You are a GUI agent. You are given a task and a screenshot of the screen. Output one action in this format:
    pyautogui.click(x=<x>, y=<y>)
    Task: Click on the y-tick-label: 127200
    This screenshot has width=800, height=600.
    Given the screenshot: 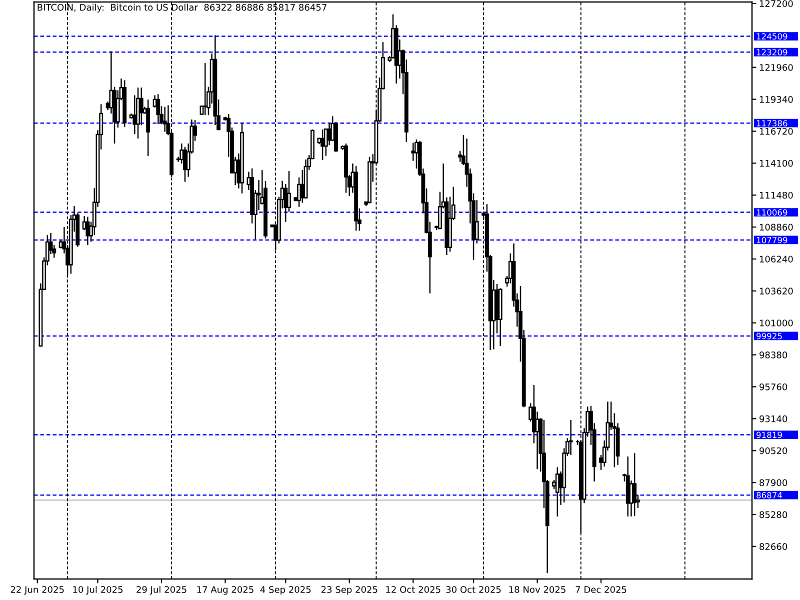 What is the action you would take?
    pyautogui.click(x=776, y=4)
    